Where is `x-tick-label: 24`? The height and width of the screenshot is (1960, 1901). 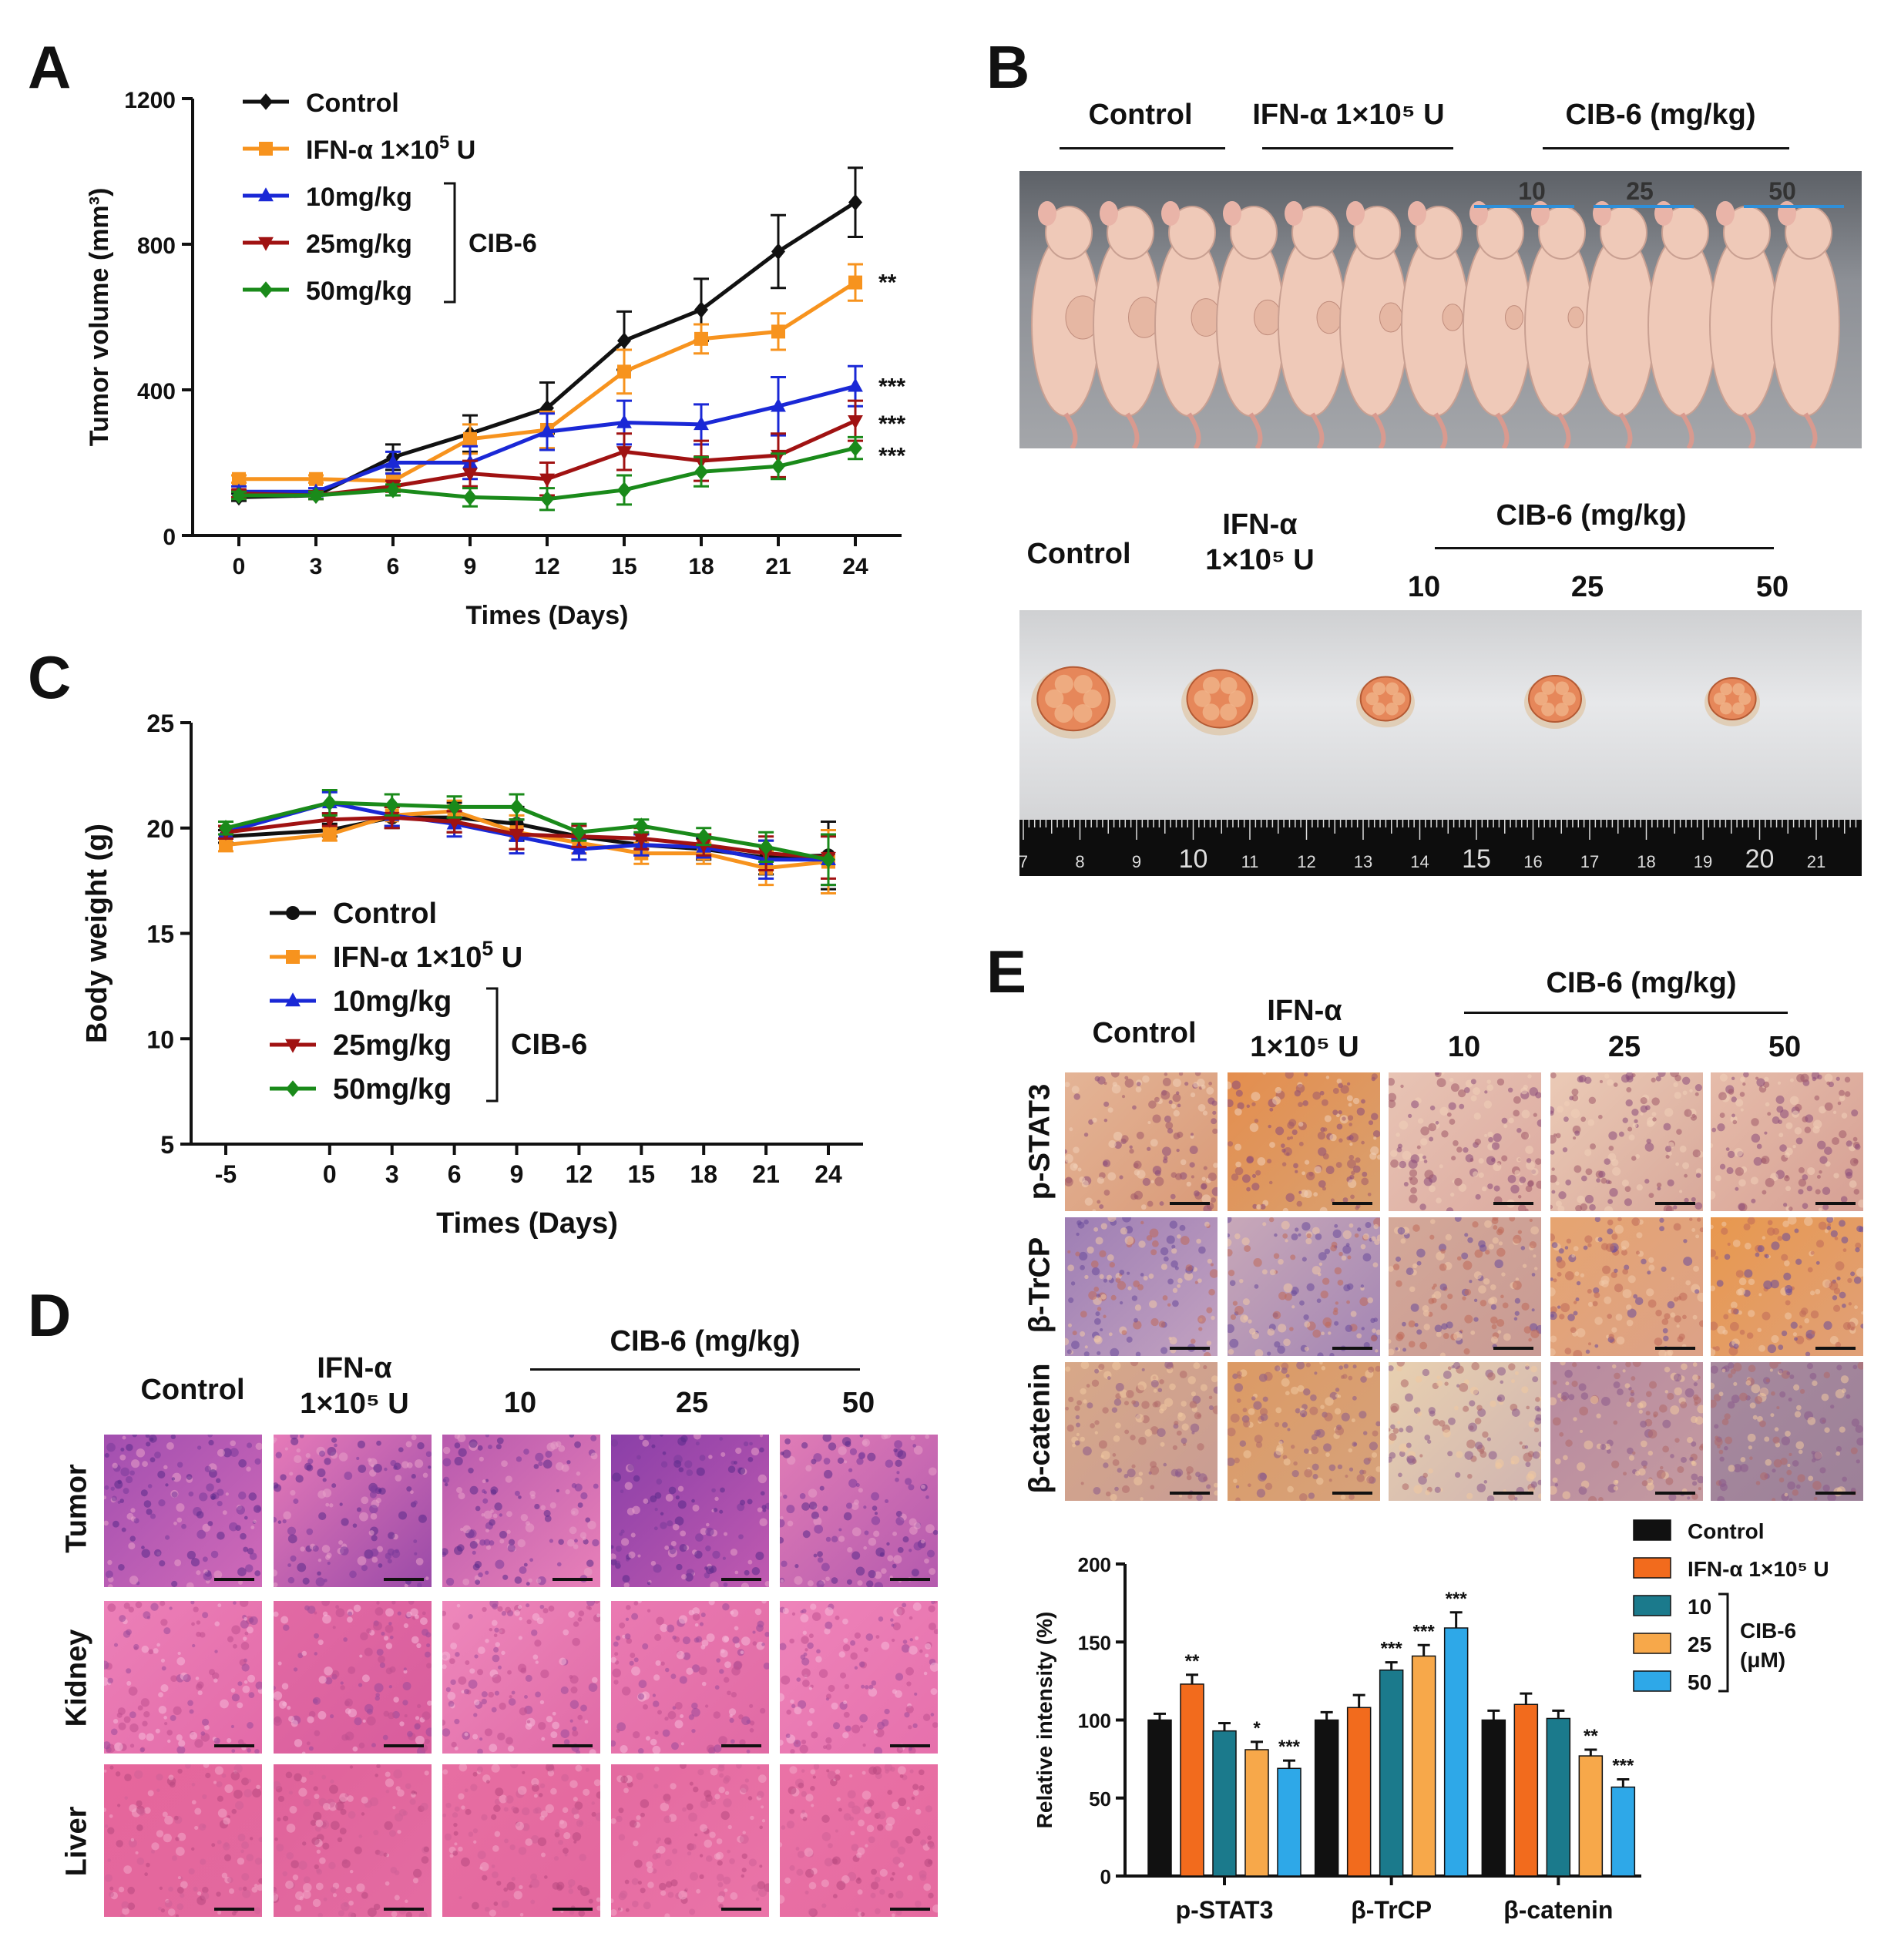 x-tick-label: 24 is located at coordinates (855, 566).